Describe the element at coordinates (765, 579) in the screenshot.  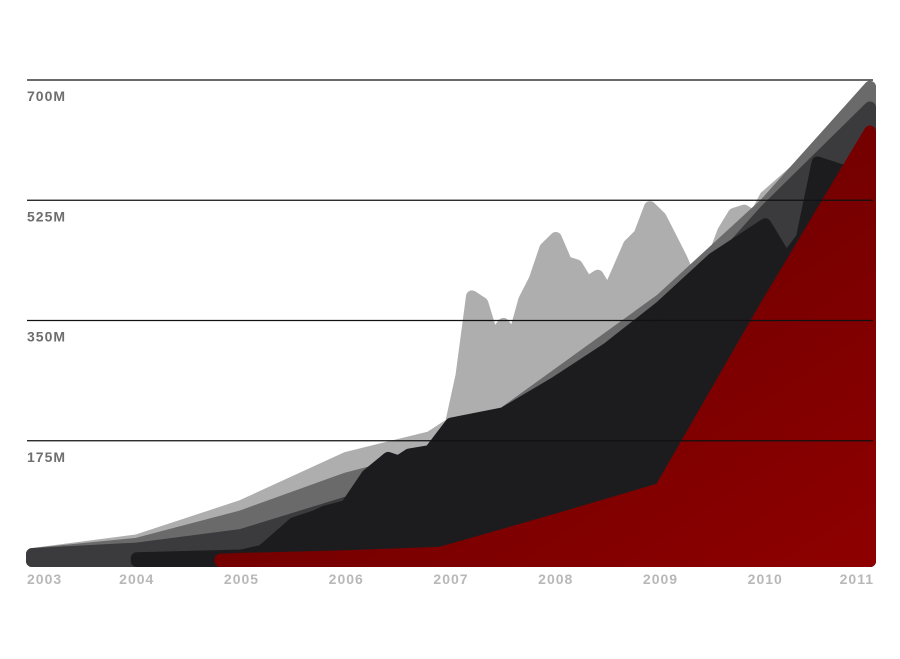
I see `x-tick-label: 2010` at that location.